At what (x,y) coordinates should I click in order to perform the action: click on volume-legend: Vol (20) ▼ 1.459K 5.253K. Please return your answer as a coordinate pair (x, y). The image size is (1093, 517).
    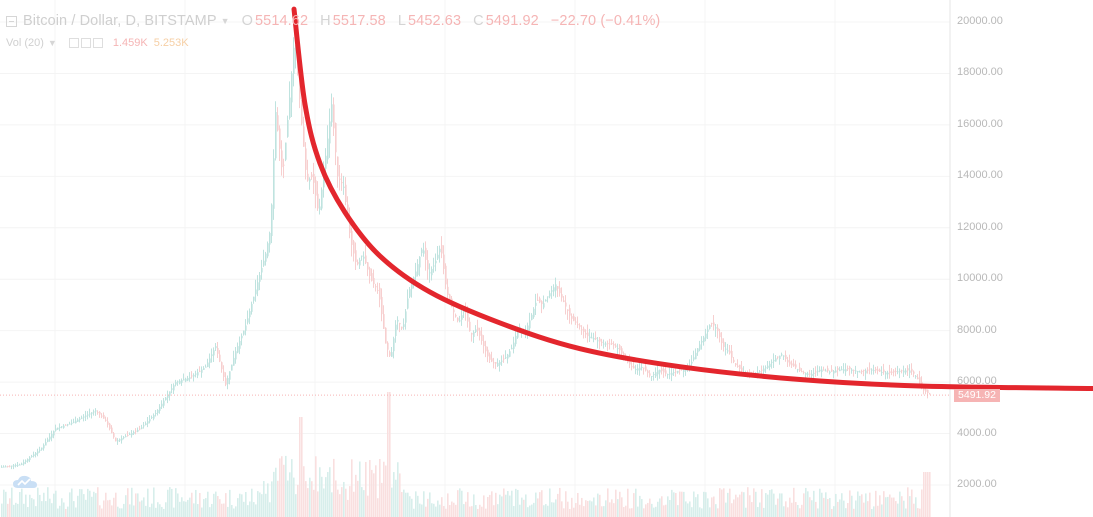
    Looking at the image, I should click on (97, 43).